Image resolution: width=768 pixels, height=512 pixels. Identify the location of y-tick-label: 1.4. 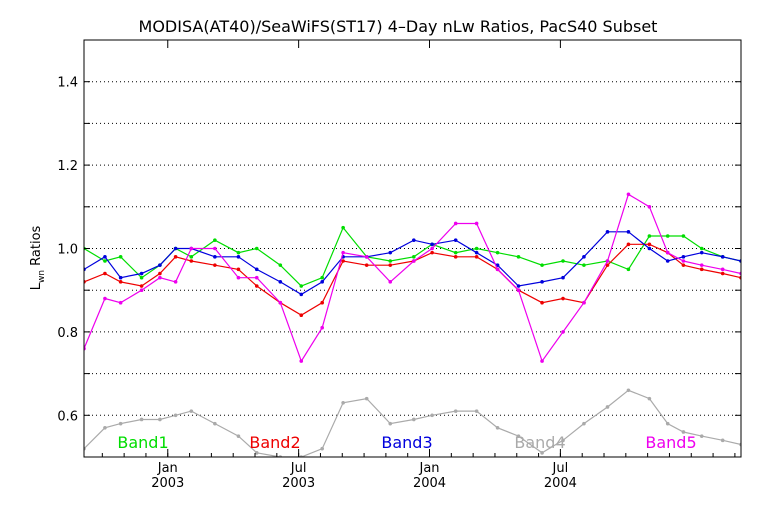
(67, 83).